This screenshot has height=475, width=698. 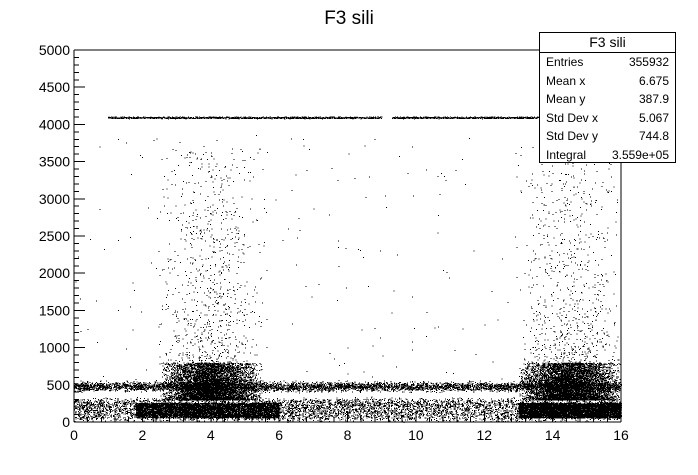 What do you see at coordinates (142, 435) in the screenshot?
I see `x-tick-label: 2` at bounding box center [142, 435].